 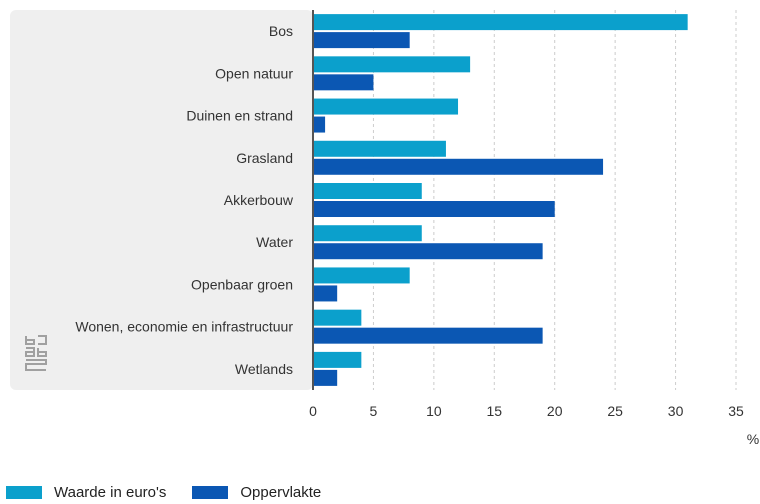 What do you see at coordinates (526, 411) in the screenshot?
I see `x-tick-labels: 0 5 10 15 20 25 30 35` at bounding box center [526, 411].